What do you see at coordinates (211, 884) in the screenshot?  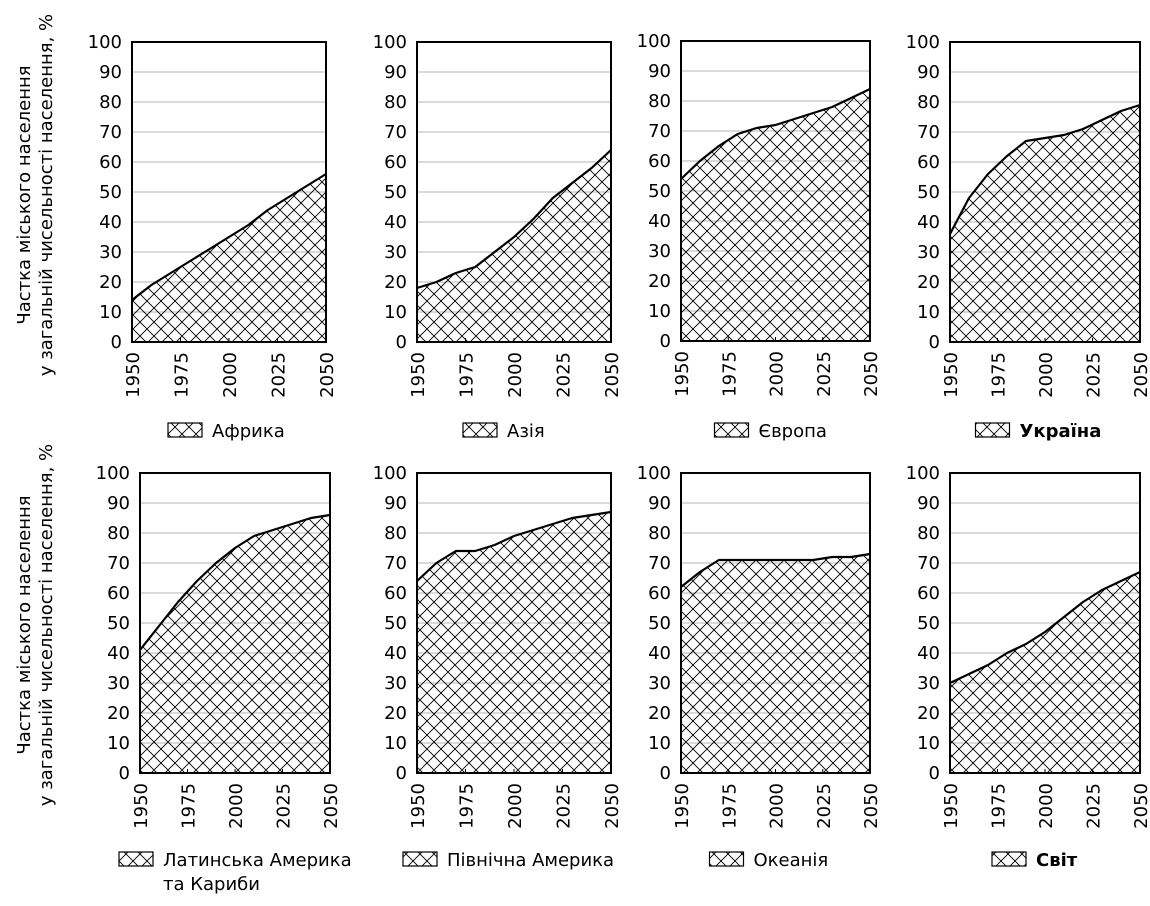 I see `legend-label-line2: та Кариби` at bounding box center [211, 884].